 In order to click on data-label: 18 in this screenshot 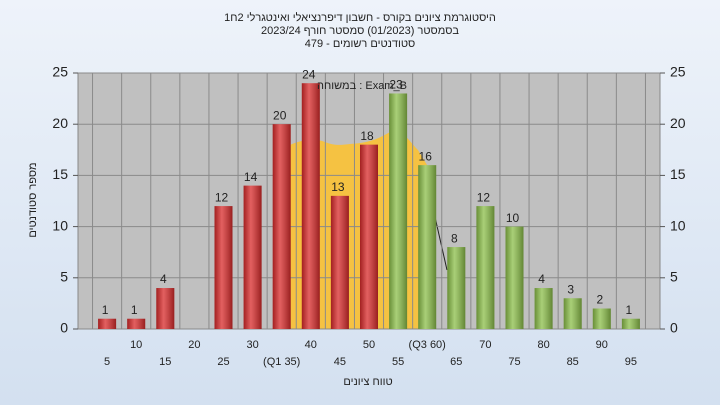, I will do `click(367, 136)`.